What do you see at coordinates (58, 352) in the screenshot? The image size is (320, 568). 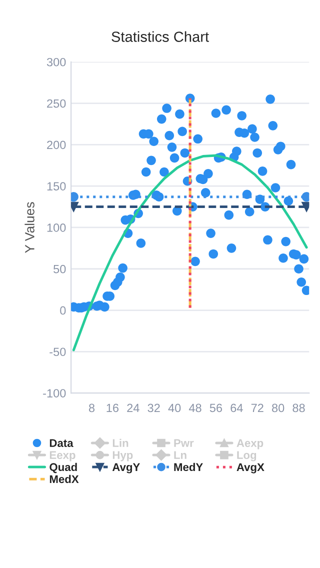 I see `y-tick-label: -50` at bounding box center [58, 352].